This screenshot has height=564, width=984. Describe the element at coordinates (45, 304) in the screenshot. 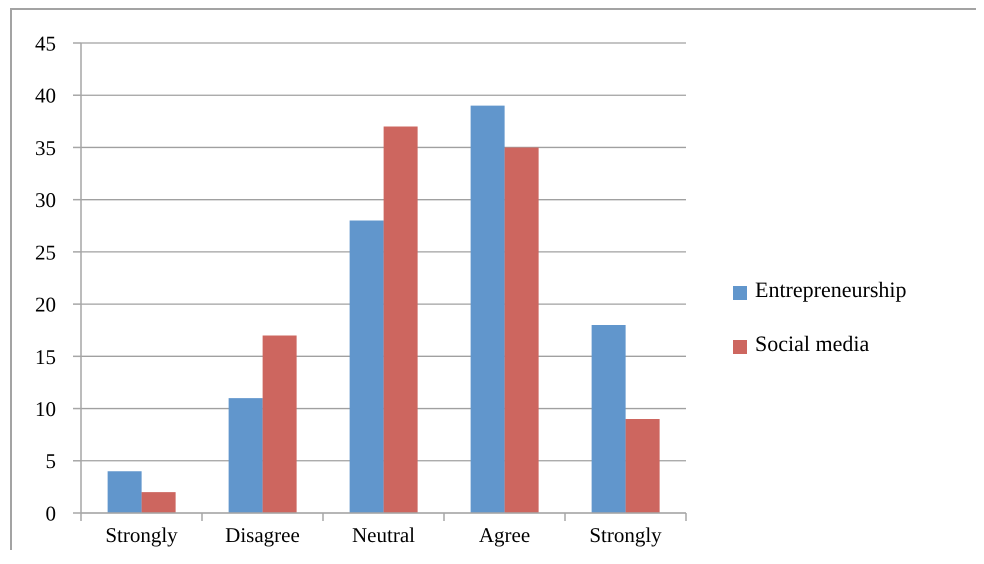

I see `y-tick-label: 20` at that location.